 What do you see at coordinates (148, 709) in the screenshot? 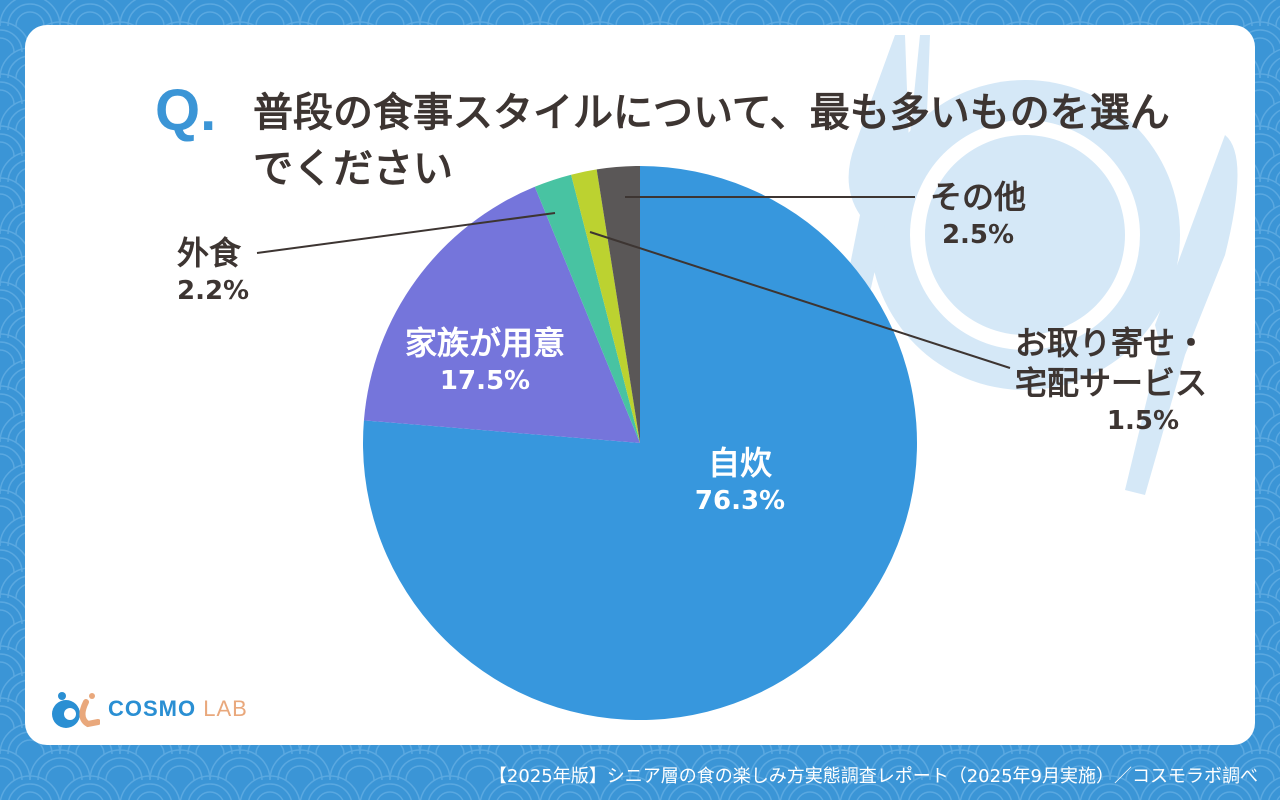
I see `cosmo-lab-logo: COSMO LAB` at bounding box center [148, 709].